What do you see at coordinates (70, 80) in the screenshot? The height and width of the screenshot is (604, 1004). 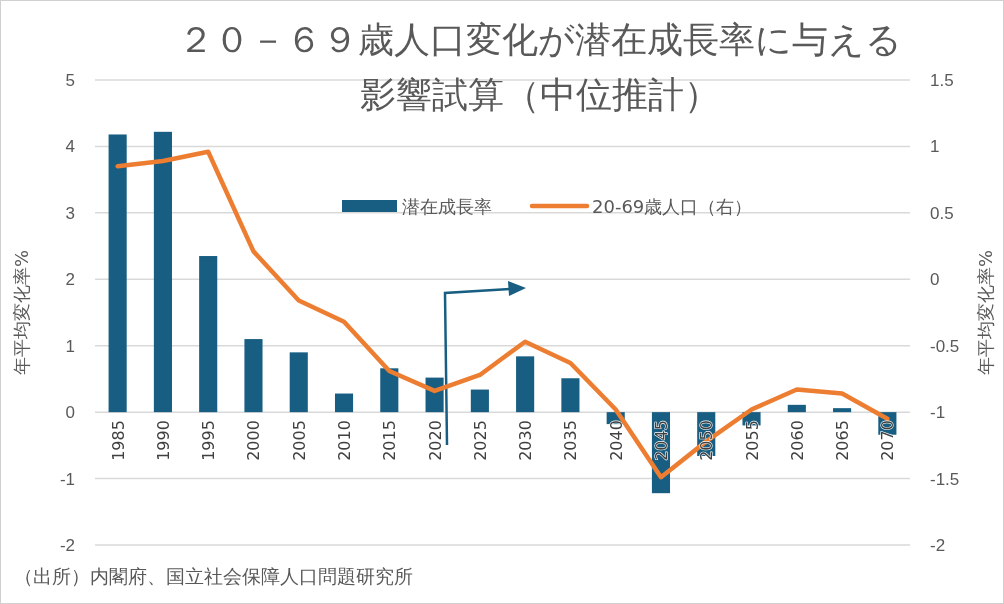 I see `y-tick-label: 5` at bounding box center [70, 80].